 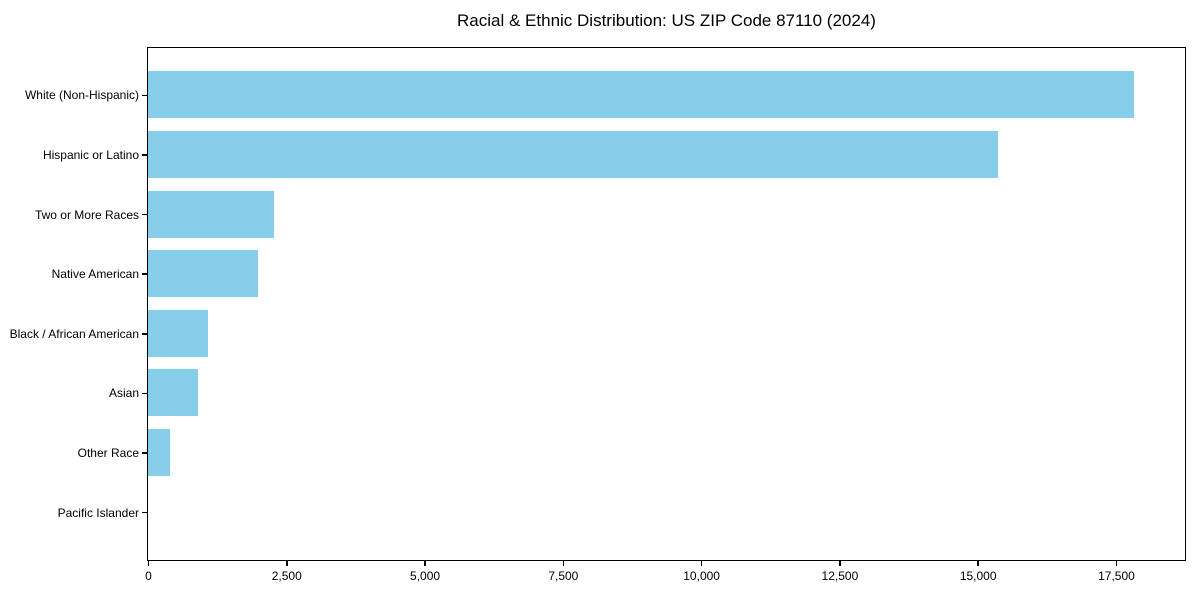 What do you see at coordinates (203, 274) in the screenshot?
I see `bar-native-american` at bounding box center [203, 274].